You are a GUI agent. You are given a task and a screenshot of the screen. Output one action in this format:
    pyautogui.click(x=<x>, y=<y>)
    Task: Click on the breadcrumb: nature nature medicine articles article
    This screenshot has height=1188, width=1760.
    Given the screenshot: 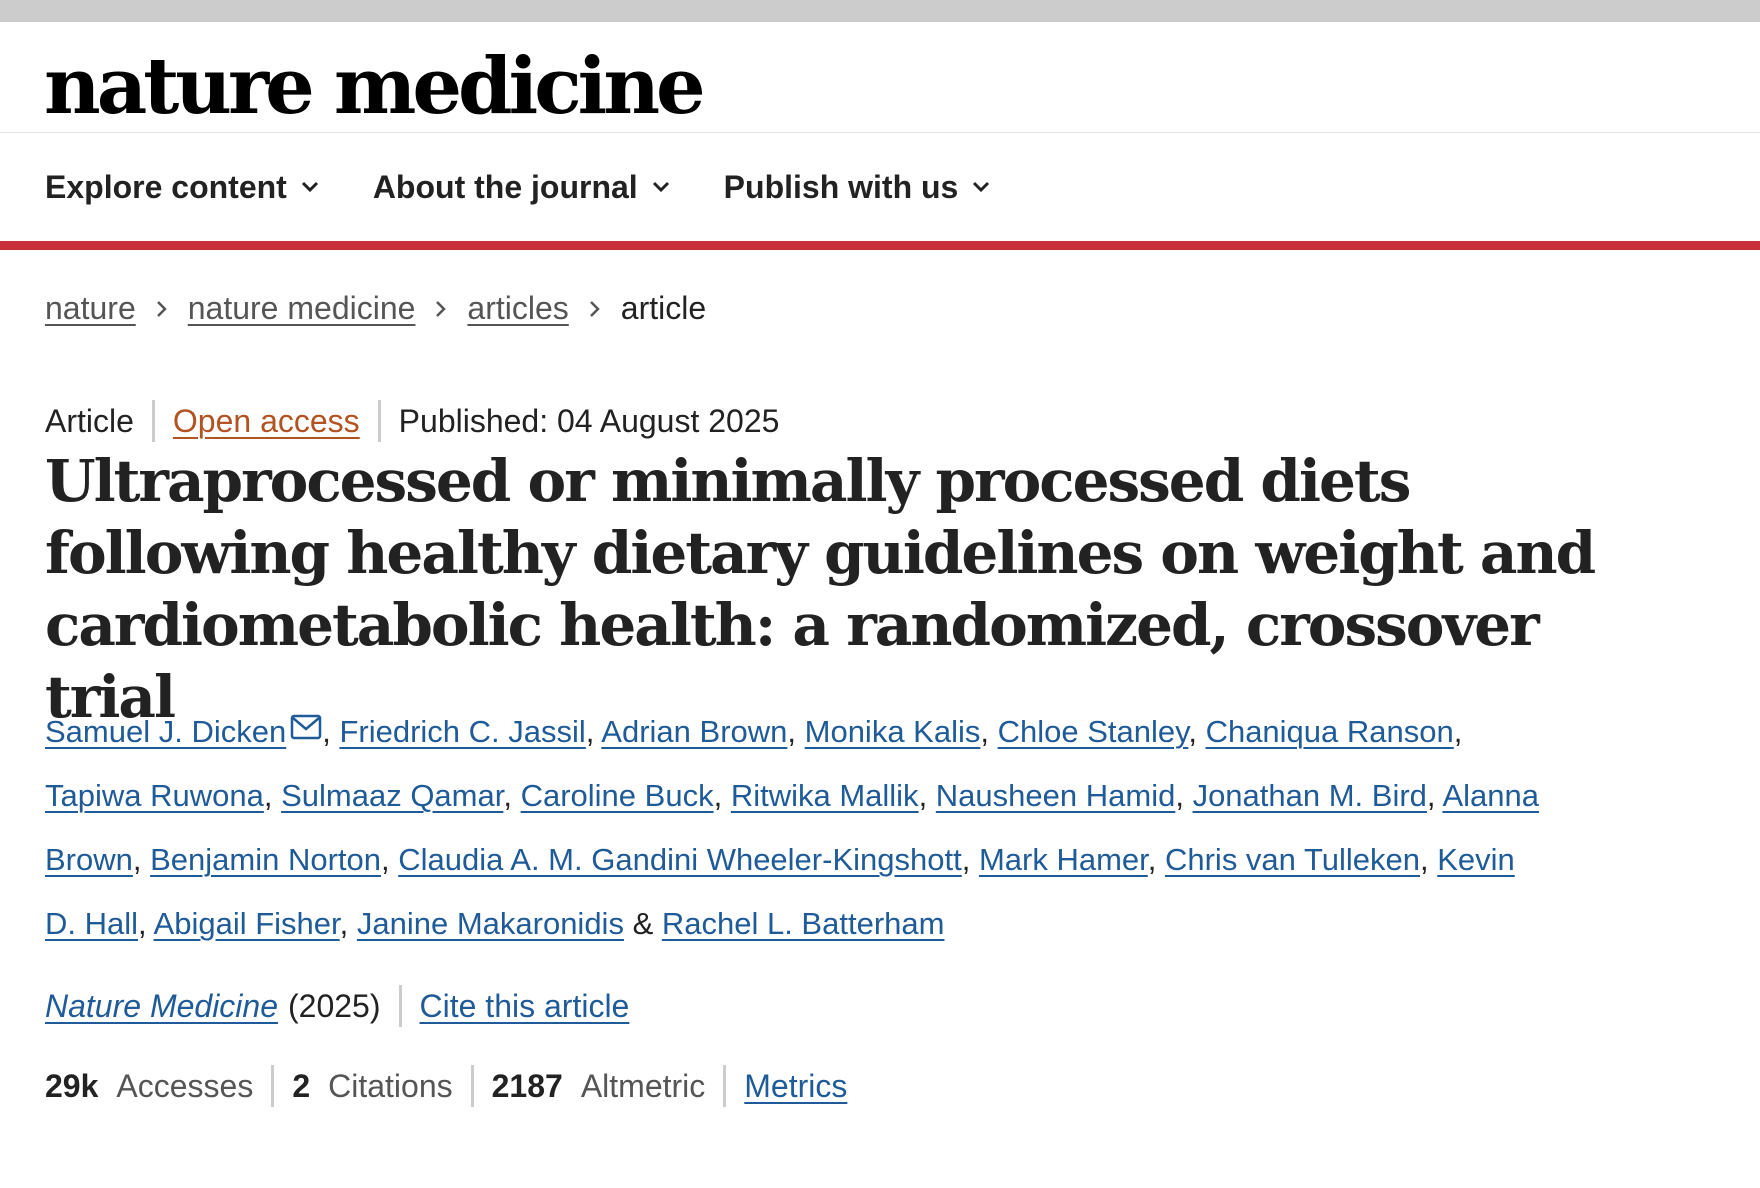 What is the action you would take?
    pyautogui.click(x=375, y=308)
    